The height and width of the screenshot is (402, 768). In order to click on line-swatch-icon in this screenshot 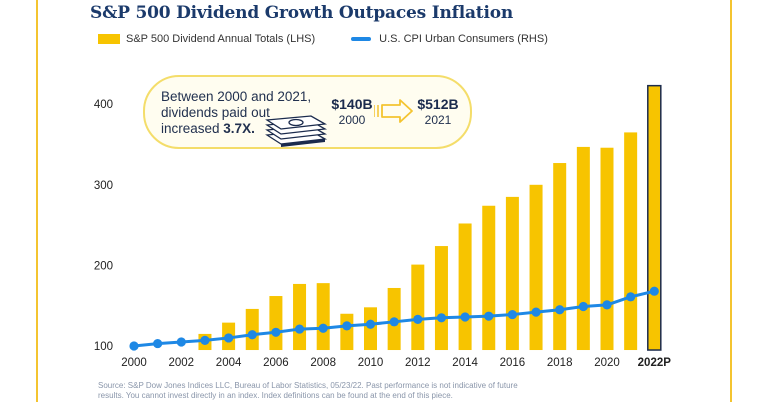, I will do `click(361, 39)`.